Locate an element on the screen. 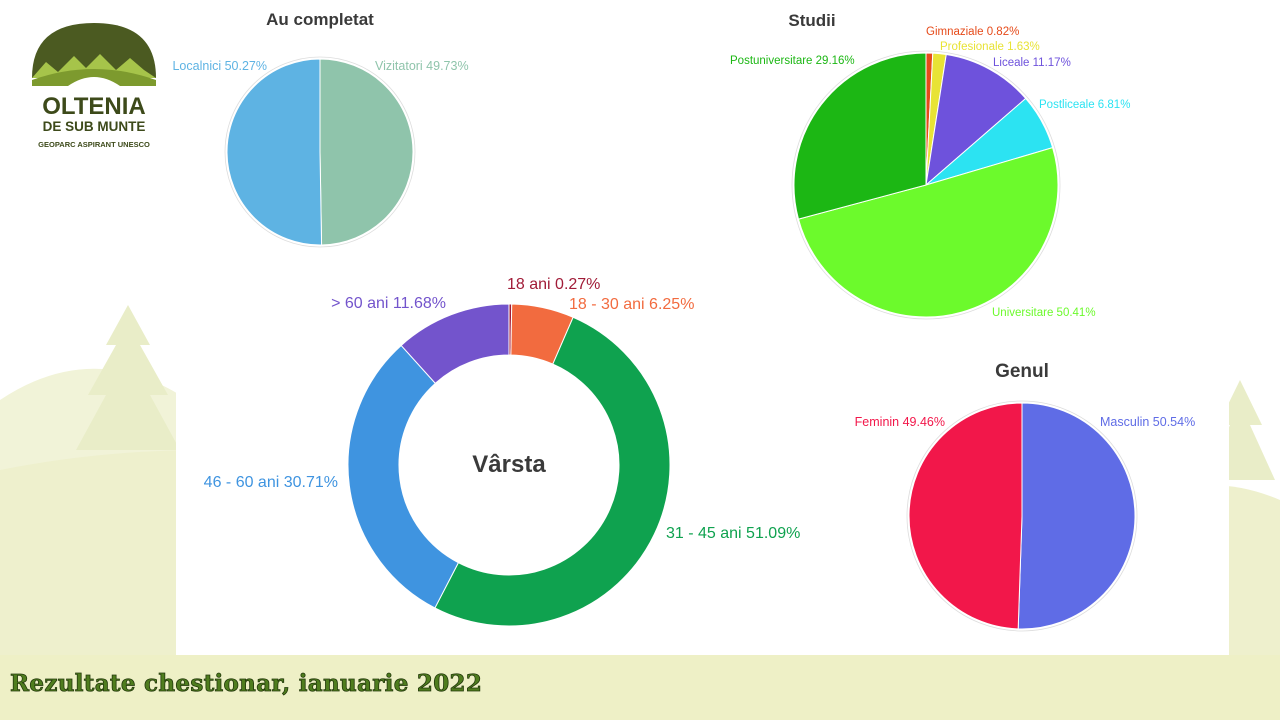 This screenshot has height=720, width=1280. chart-genul: Masculin 50.54% Feminin 49.46% Genul is located at coordinates (1025, 496).